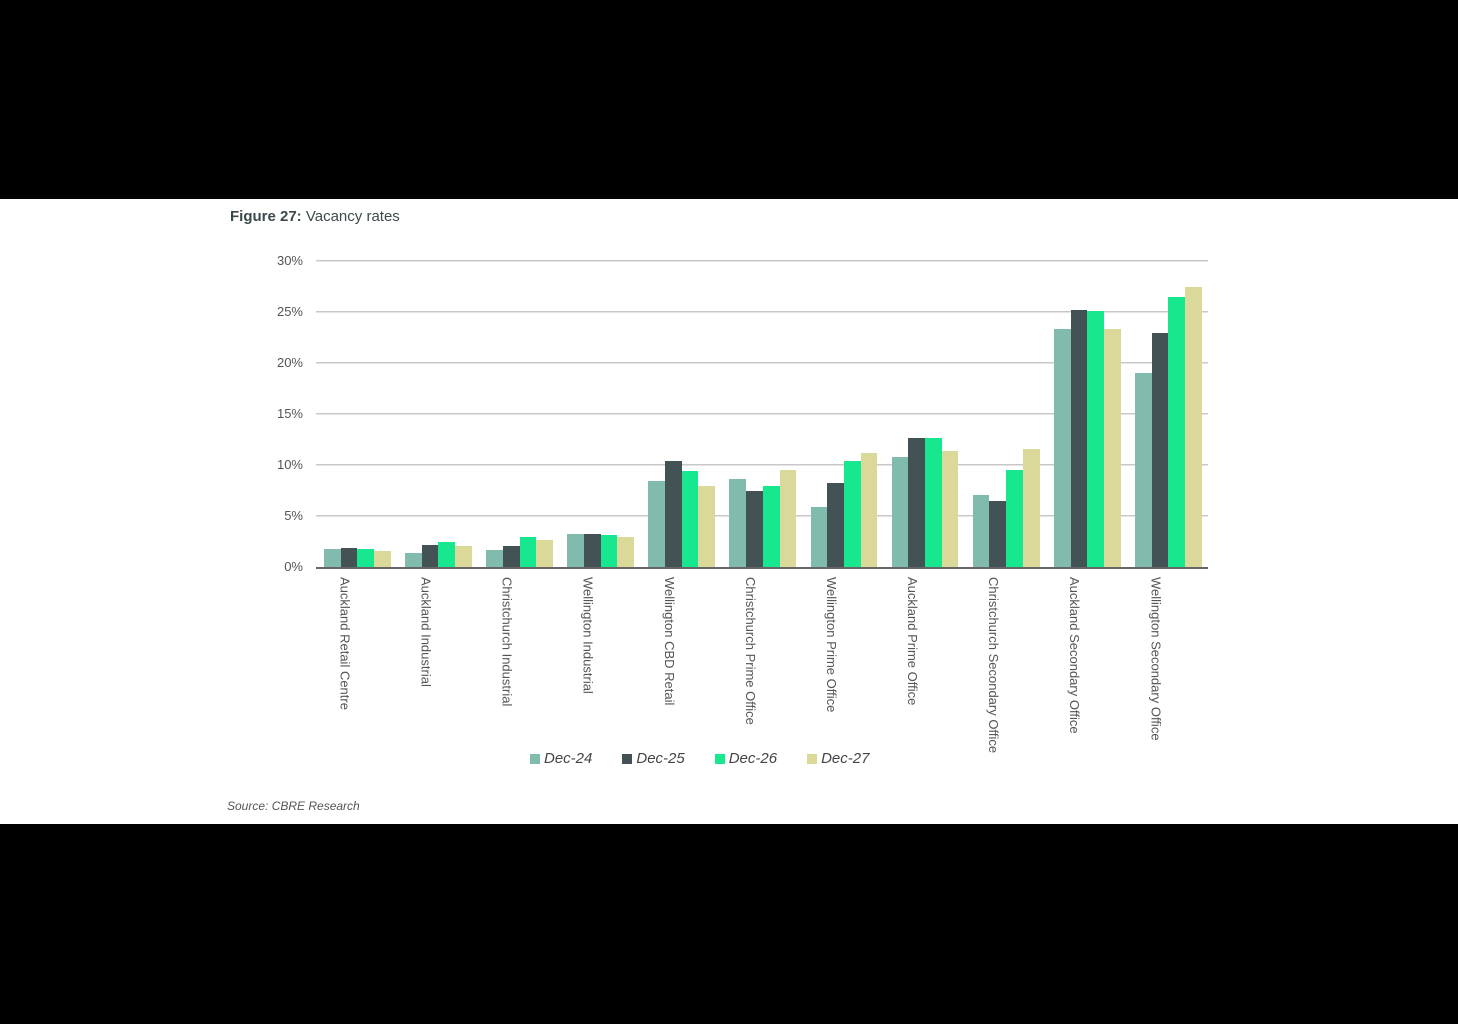 The height and width of the screenshot is (1024, 1458). I want to click on source-note: Source: CBRE Research, so click(293, 806).